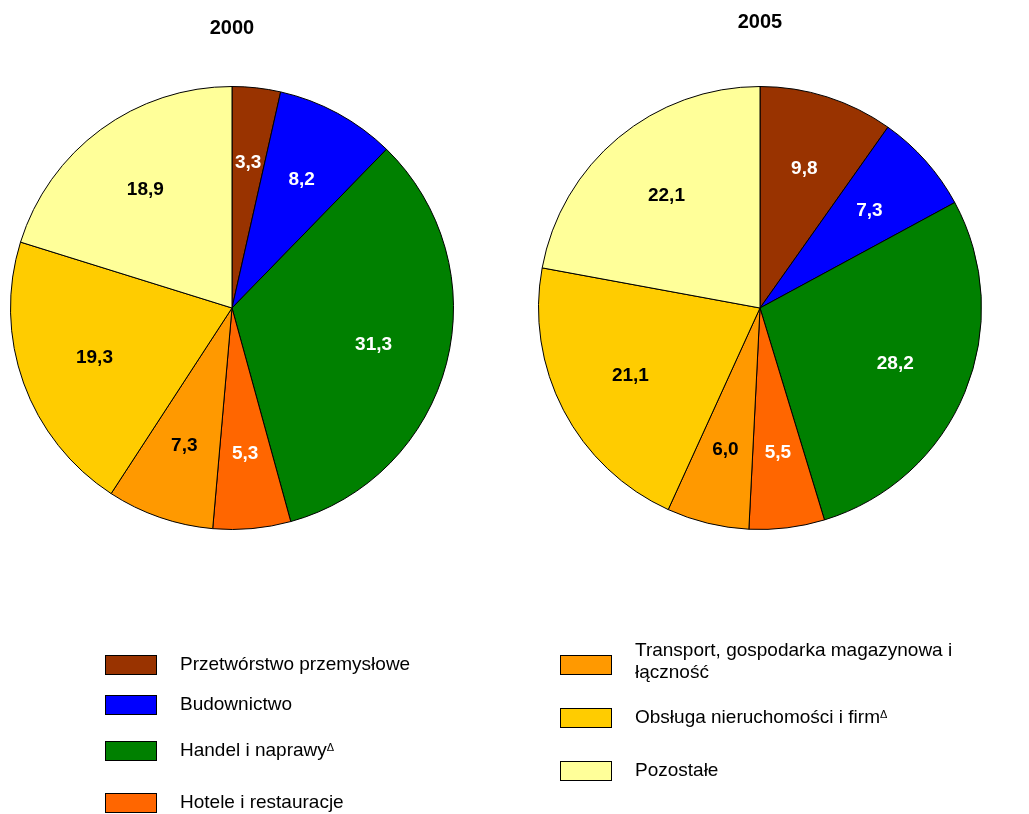  Describe the element at coordinates (762, 717) in the screenshot. I see `legend-label: Obsługa nieruchomości i firm$^{Δ}$` at that location.